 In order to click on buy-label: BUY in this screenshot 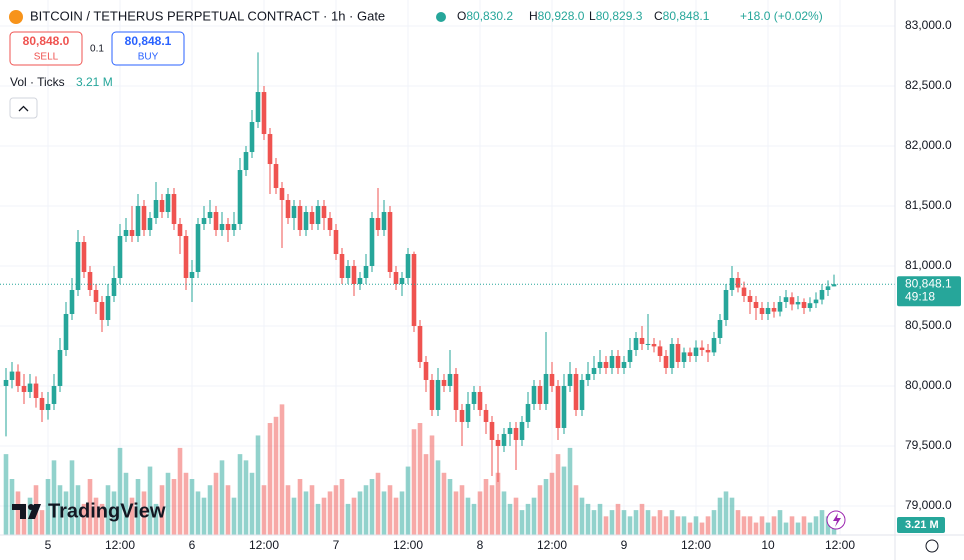, I will do `click(148, 57)`.